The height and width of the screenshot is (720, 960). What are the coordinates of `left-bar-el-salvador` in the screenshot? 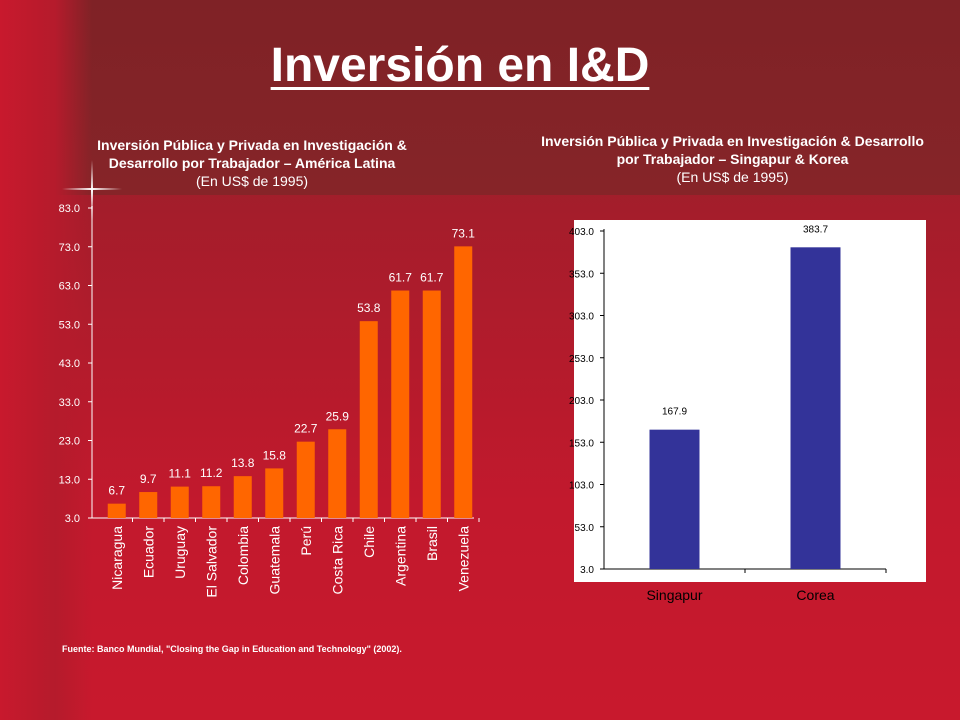 It's located at (211, 502).